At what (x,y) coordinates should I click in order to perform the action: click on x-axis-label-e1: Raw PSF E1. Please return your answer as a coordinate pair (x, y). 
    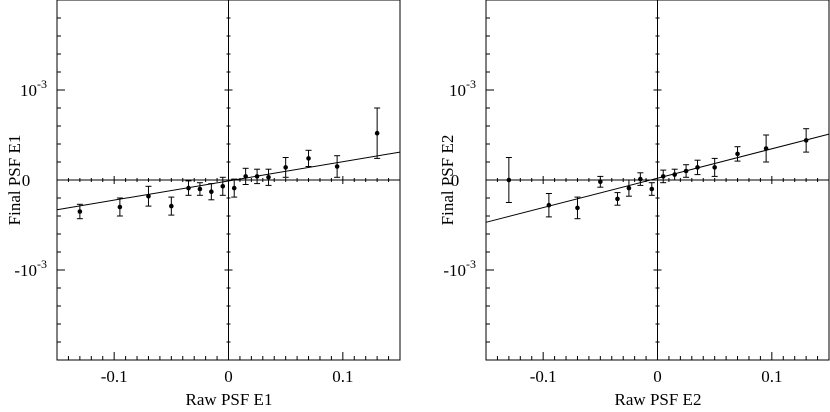
    Looking at the image, I should click on (229, 399).